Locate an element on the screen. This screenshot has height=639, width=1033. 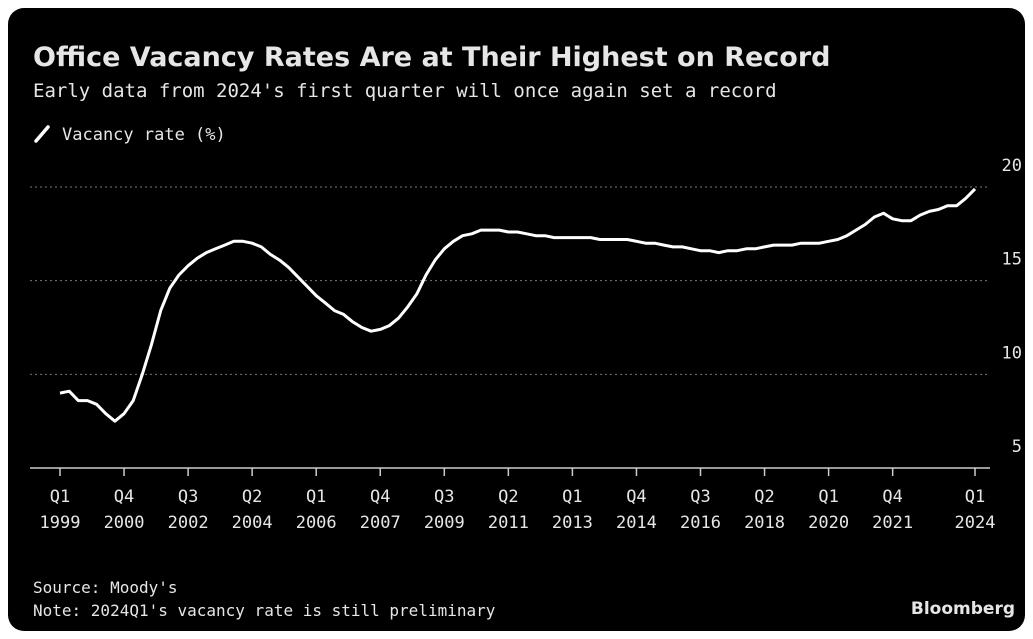
x-tick-label: Q1 2013 is located at coordinates (572, 510).